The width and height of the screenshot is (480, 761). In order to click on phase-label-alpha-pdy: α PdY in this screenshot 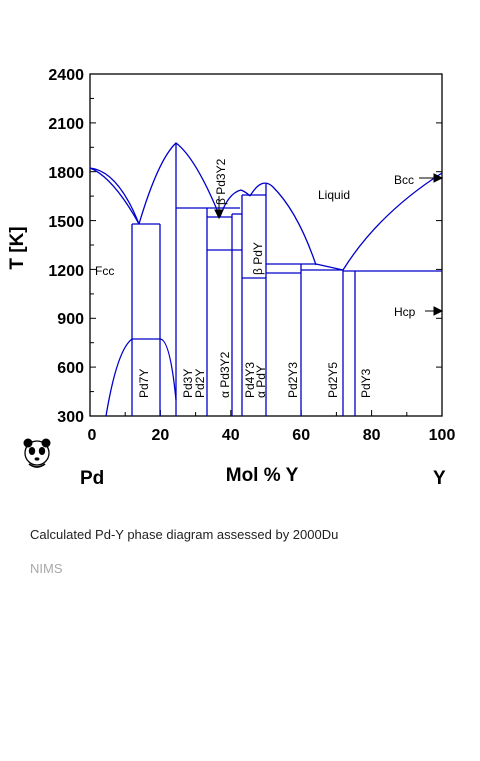, I will do `click(261, 381)`.